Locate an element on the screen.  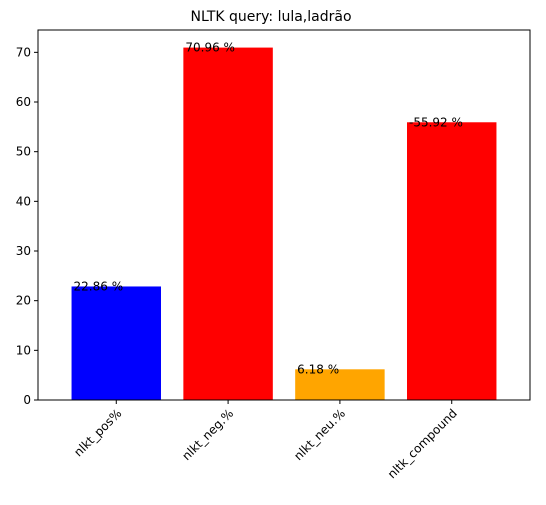
y-tick-label-4: 40 is located at coordinates (23, 201).